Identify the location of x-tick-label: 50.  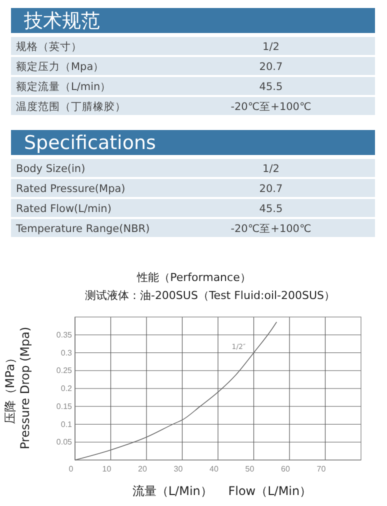
(250, 469).